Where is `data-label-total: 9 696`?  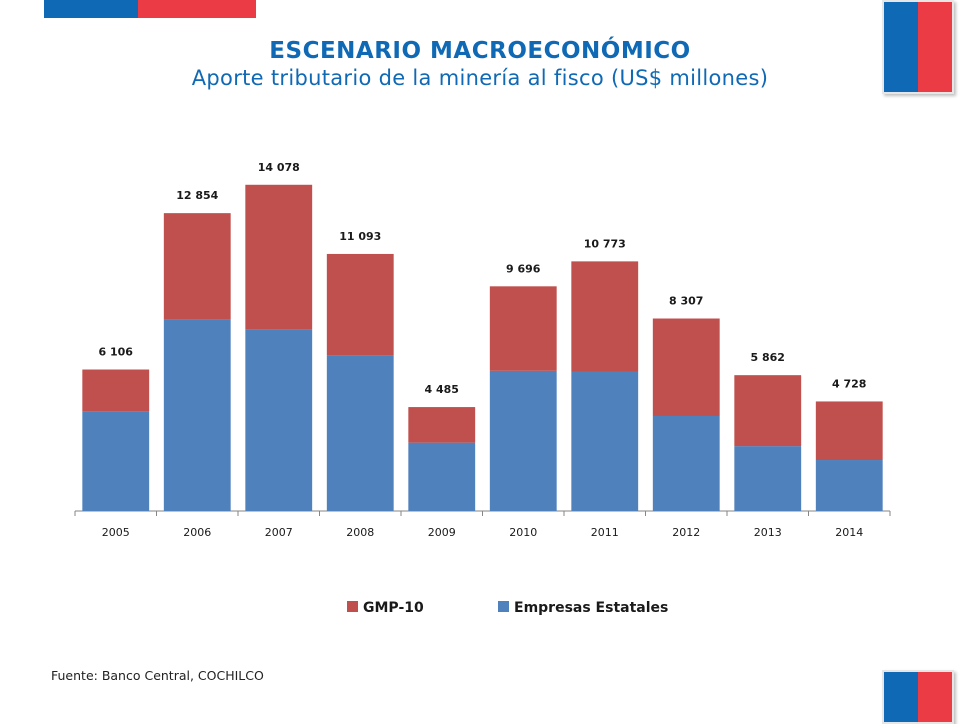 data-label-total: 9 696 is located at coordinates (523, 268).